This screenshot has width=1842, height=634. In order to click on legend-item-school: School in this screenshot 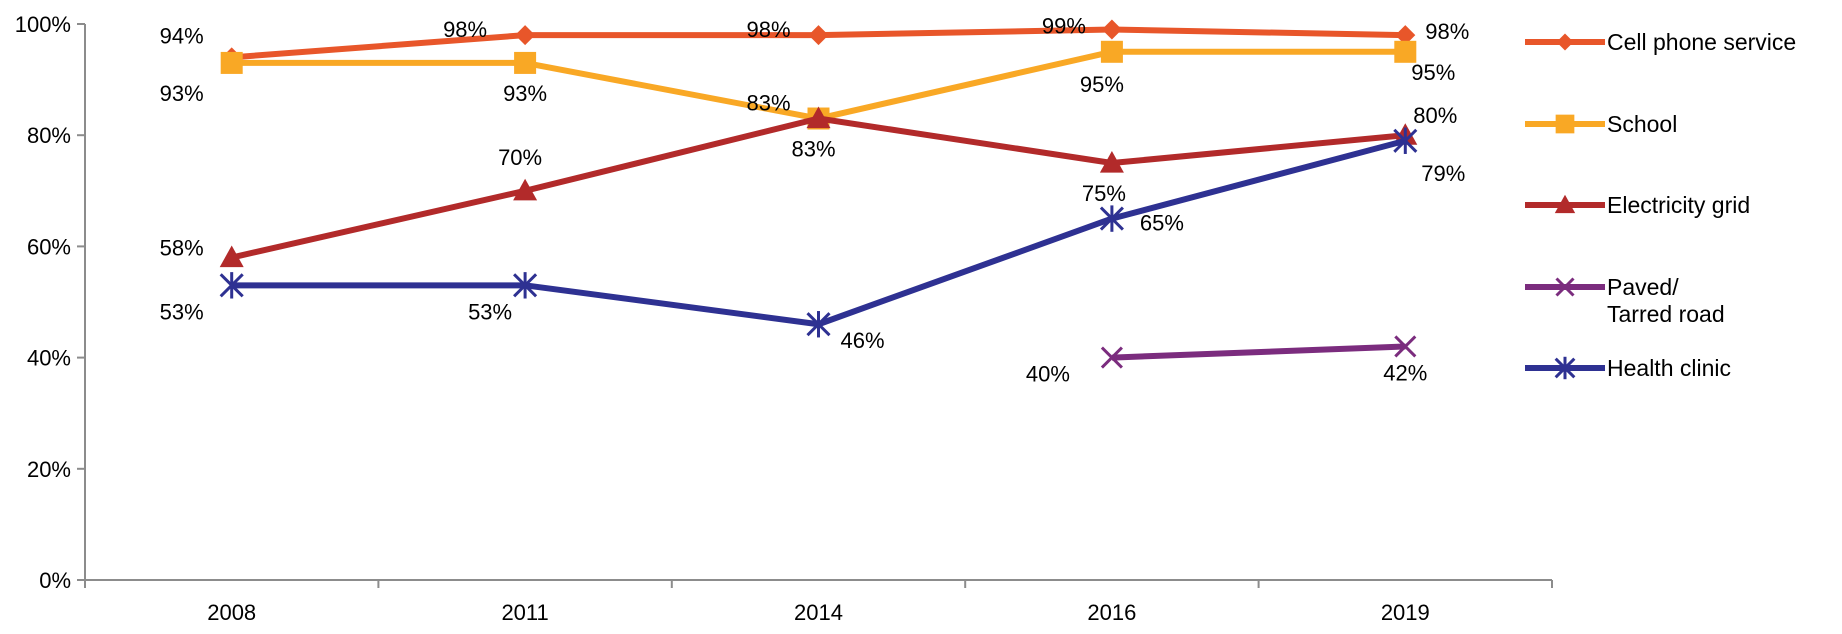, I will do `click(1601, 124)`.